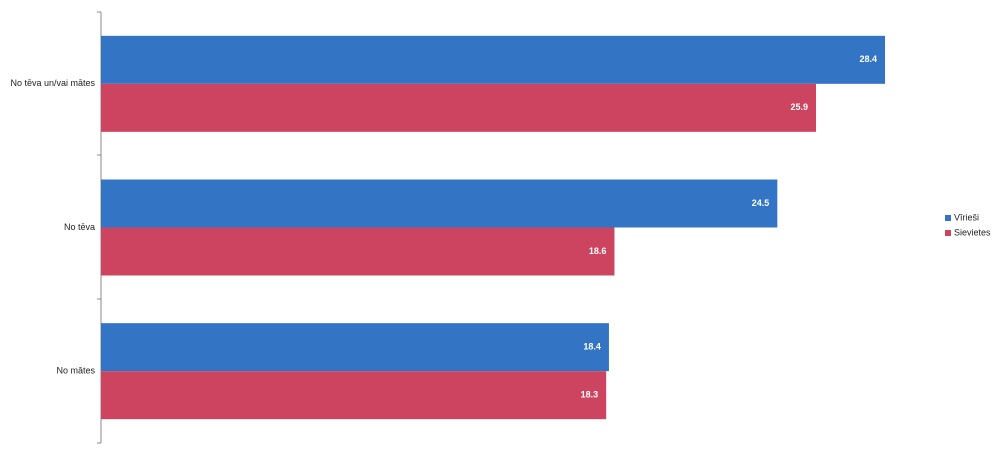  I want to click on value-label: 18.6, so click(598, 251).